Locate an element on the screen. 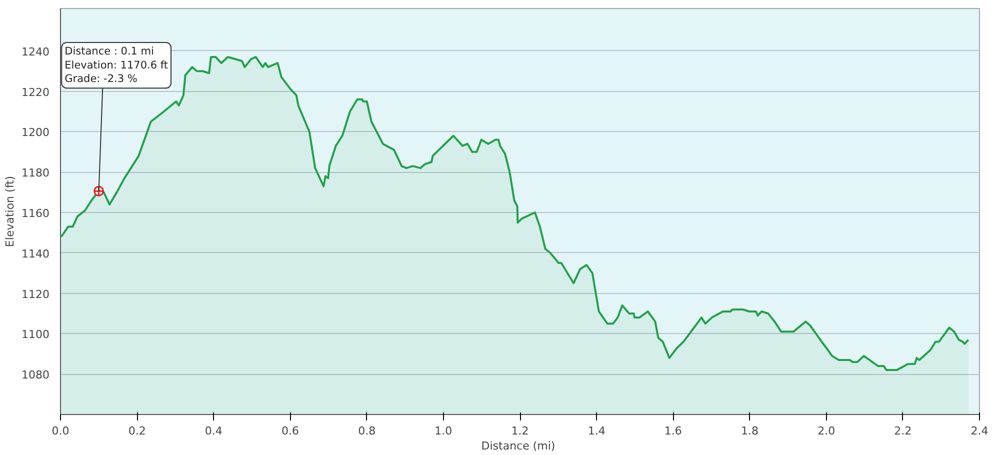 This screenshot has width=993, height=455. x-tick-label: 2.0 is located at coordinates (827, 431).